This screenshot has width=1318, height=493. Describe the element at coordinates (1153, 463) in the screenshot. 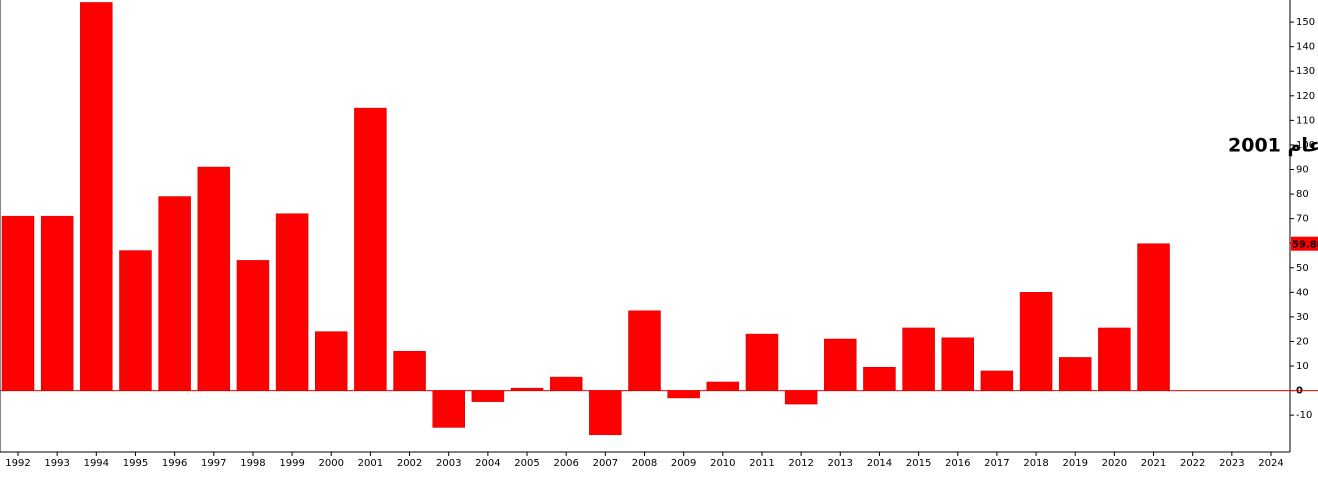

I see `x-tick-label: 2021` at that location.